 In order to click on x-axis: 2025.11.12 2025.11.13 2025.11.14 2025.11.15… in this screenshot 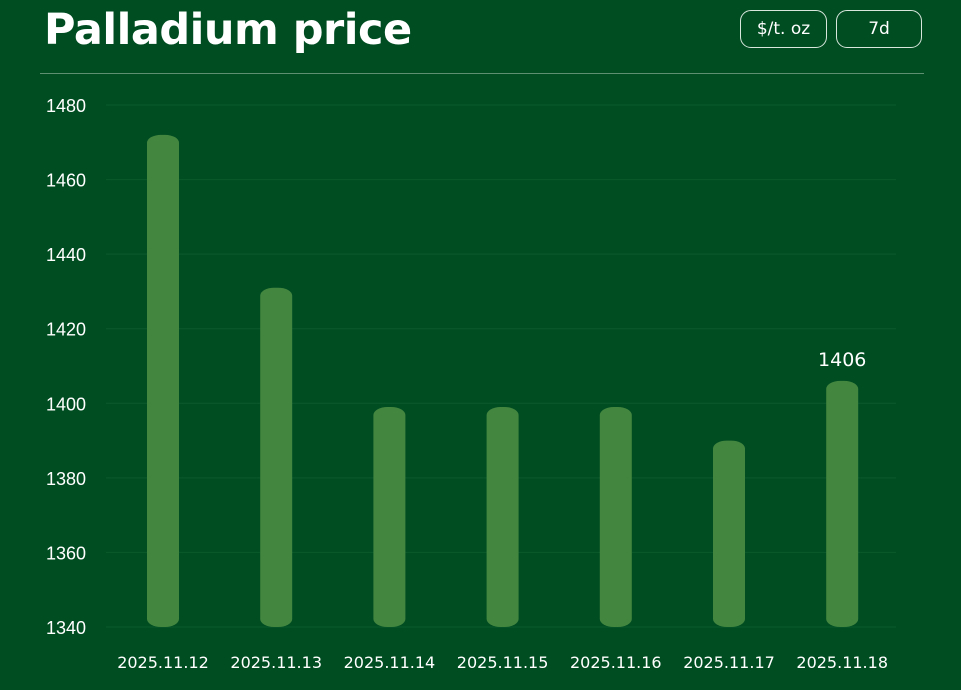, I will do `click(502, 662)`.